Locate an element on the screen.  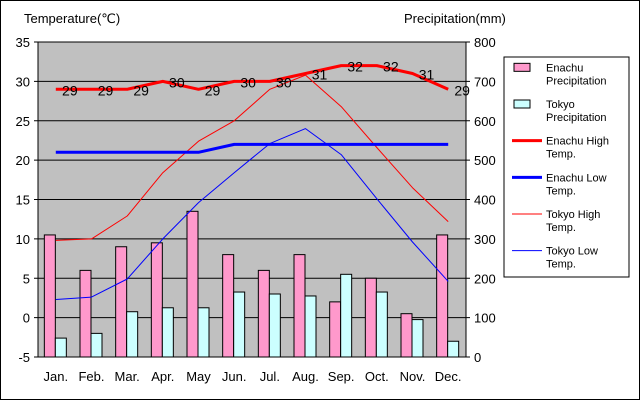
legend-box is located at coordinates (566, 167).